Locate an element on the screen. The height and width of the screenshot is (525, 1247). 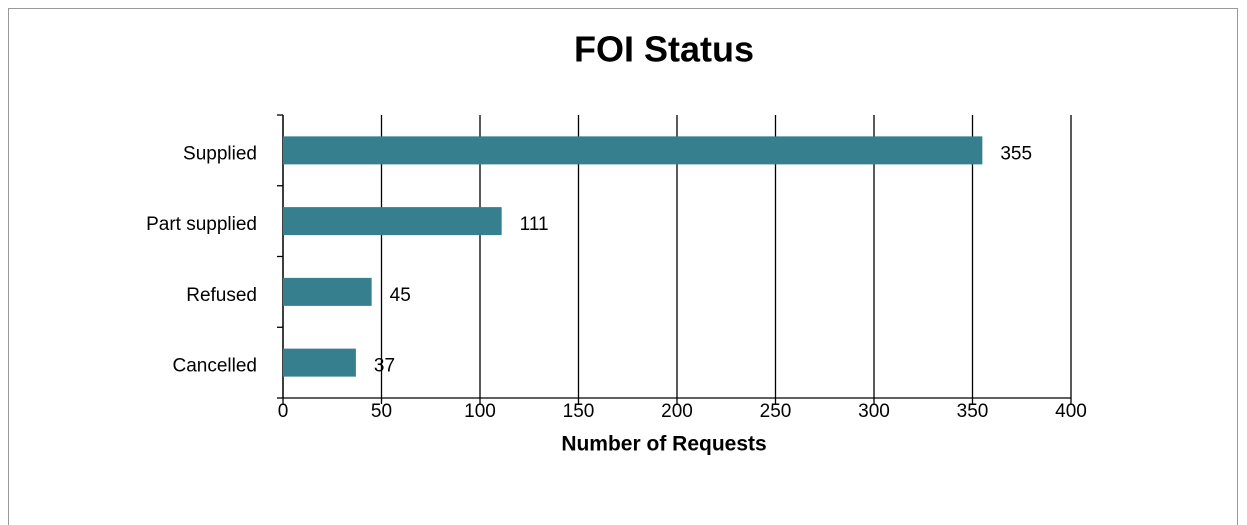
x-tick-label: 0 is located at coordinates (283, 411).